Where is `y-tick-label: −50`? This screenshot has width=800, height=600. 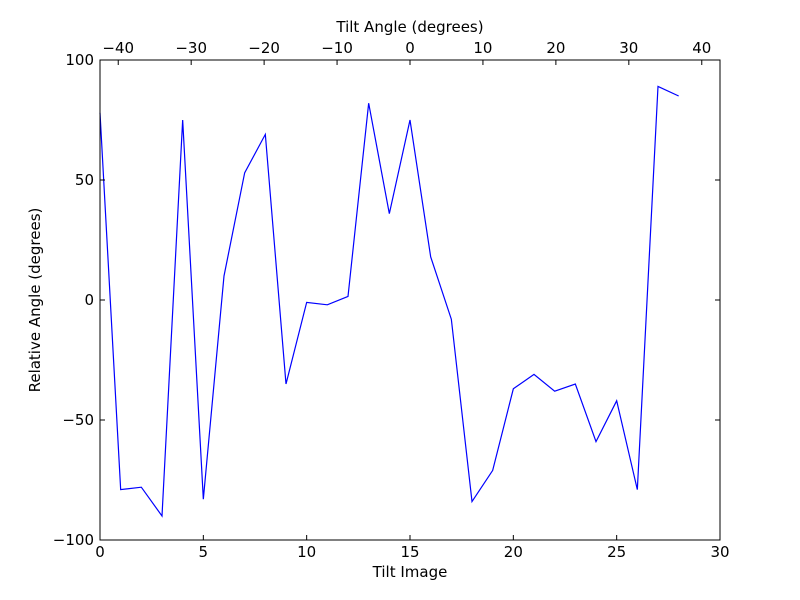
y-tick-label: −50 is located at coordinates (78, 420).